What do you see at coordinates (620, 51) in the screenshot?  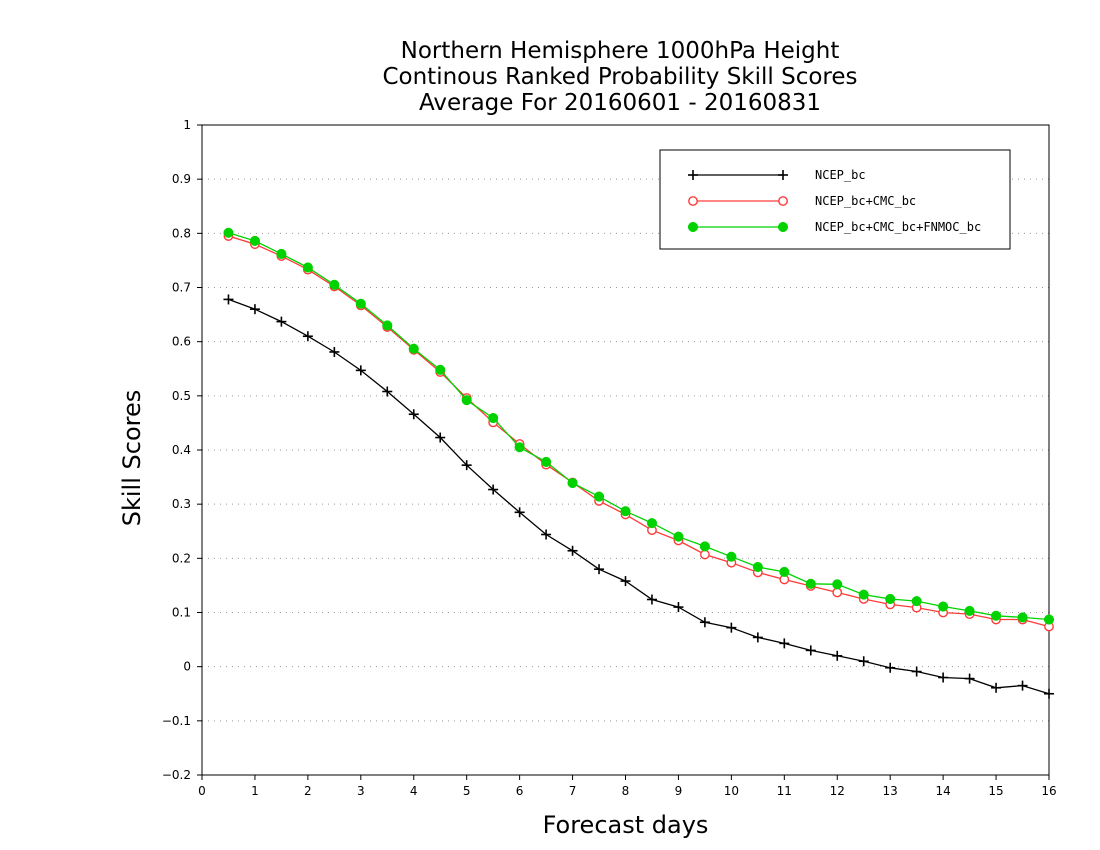 I see `title-line: Northern Hemisphere 1000hPa Height` at bounding box center [620, 51].